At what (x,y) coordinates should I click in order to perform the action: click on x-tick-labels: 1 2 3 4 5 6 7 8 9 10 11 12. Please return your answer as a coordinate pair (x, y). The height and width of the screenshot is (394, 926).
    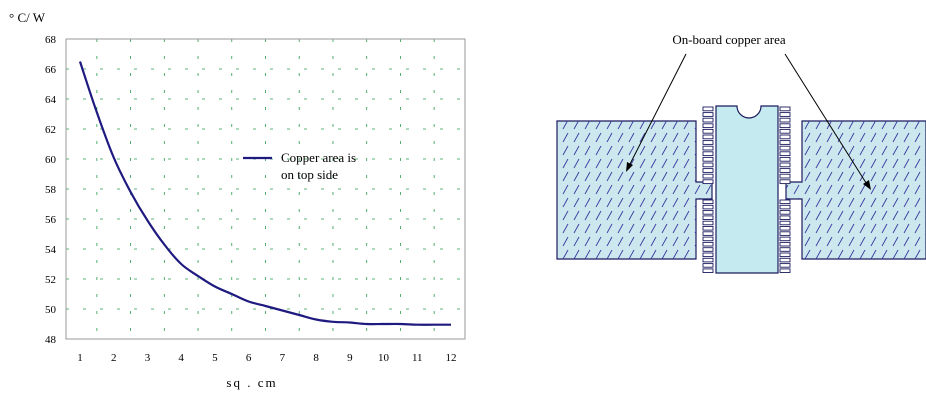
    Looking at the image, I should click on (266, 358).